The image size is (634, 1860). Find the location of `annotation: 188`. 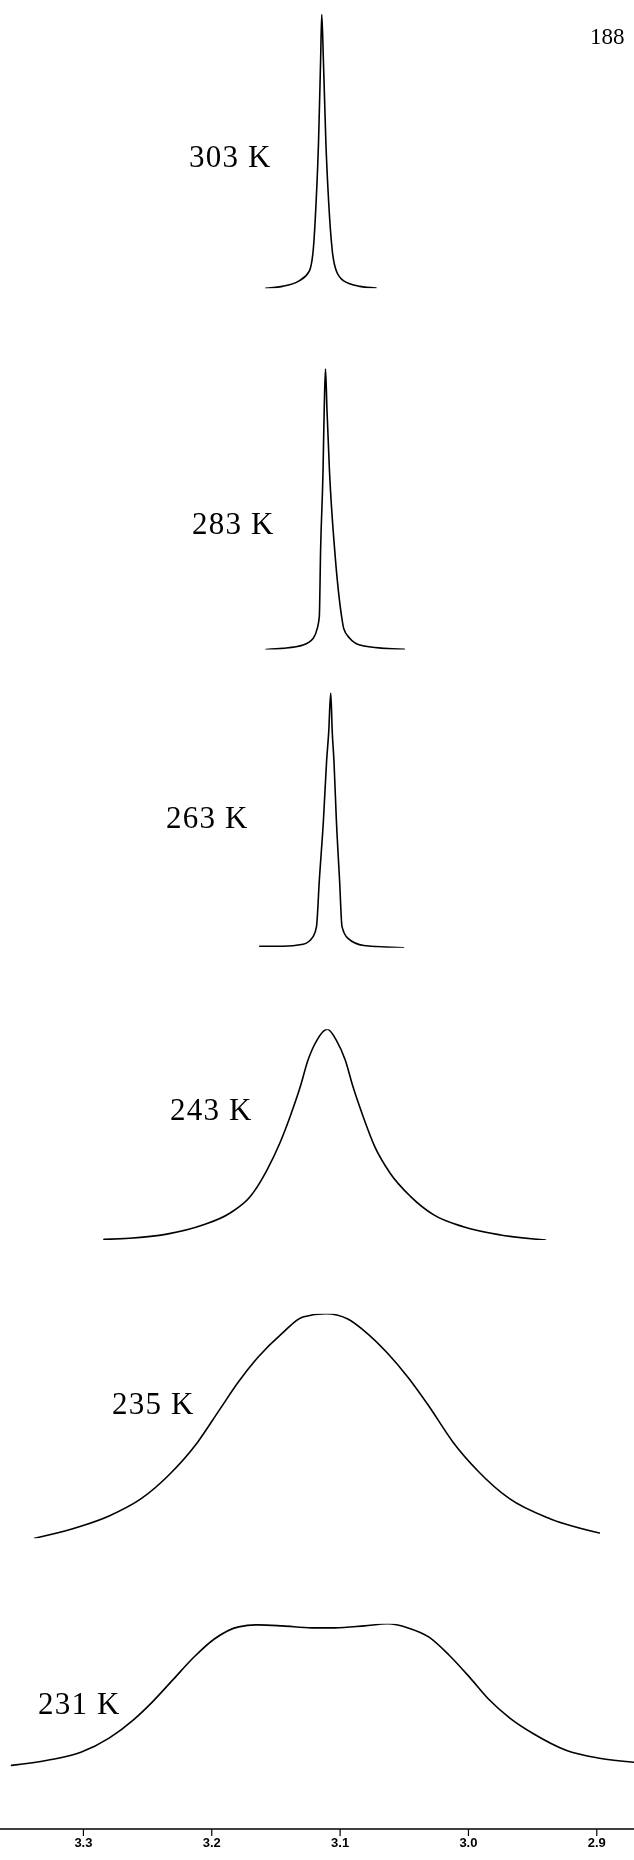

annotation: 188 is located at coordinates (607, 36).